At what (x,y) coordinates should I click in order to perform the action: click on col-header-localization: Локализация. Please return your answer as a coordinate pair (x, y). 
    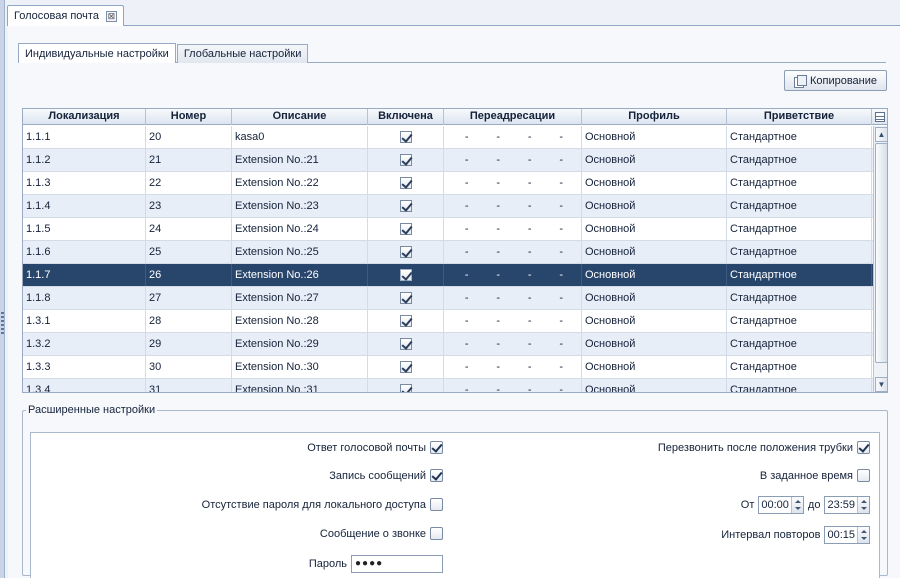
    Looking at the image, I should click on (84, 117).